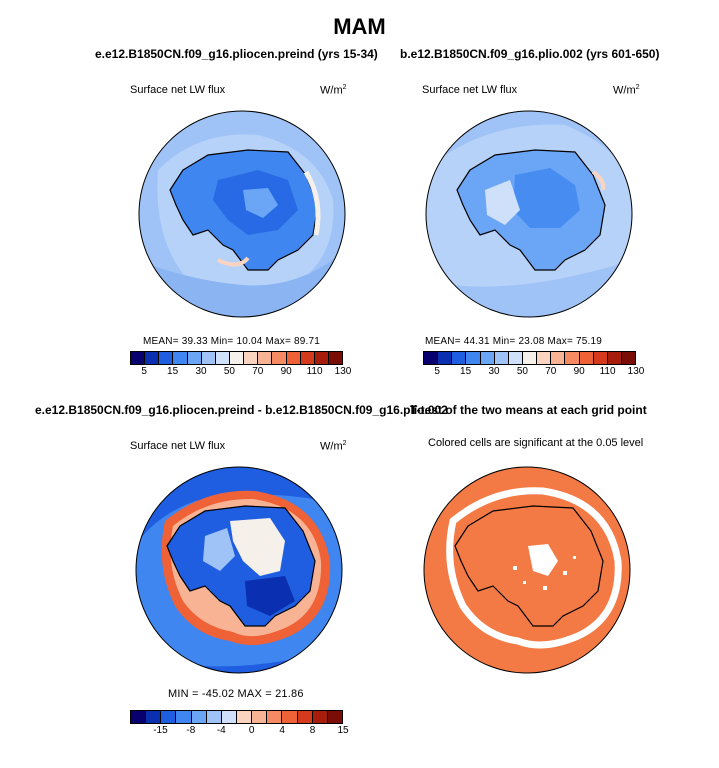 Image resolution: width=719 pixels, height=768 pixels. What do you see at coordinates (201, 371) in the screenshot?
I see `panel1-colorbar-tick-label: 30` at bounding box center [201, 371].